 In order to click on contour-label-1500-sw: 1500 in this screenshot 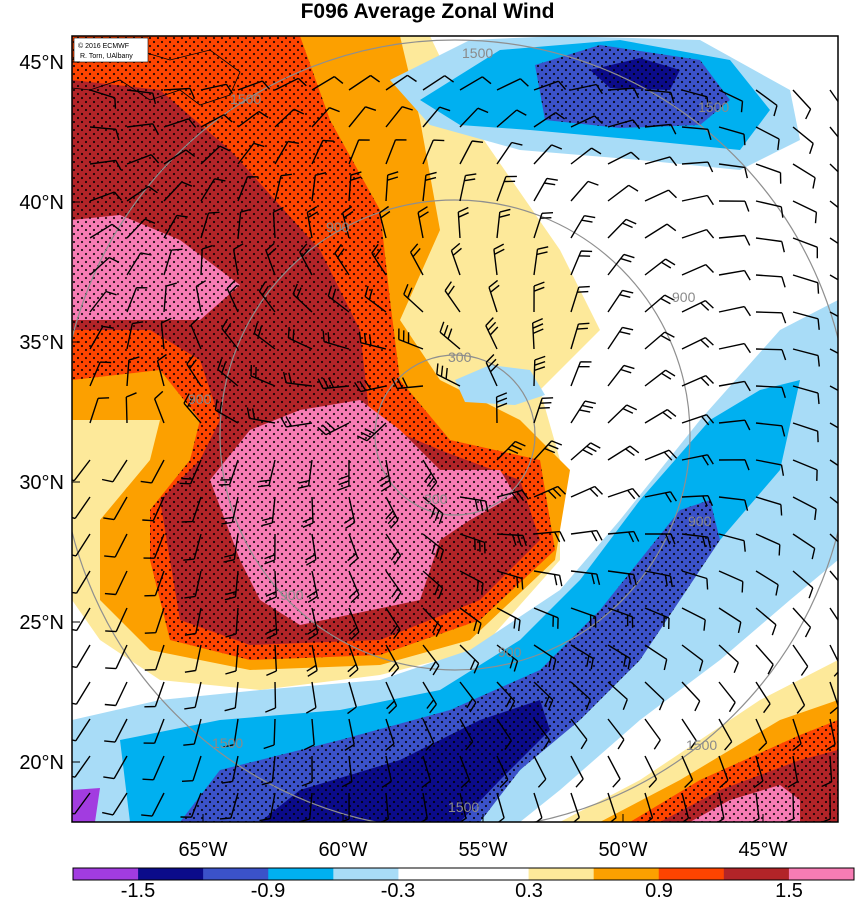, I will do `click(227, 743)`.